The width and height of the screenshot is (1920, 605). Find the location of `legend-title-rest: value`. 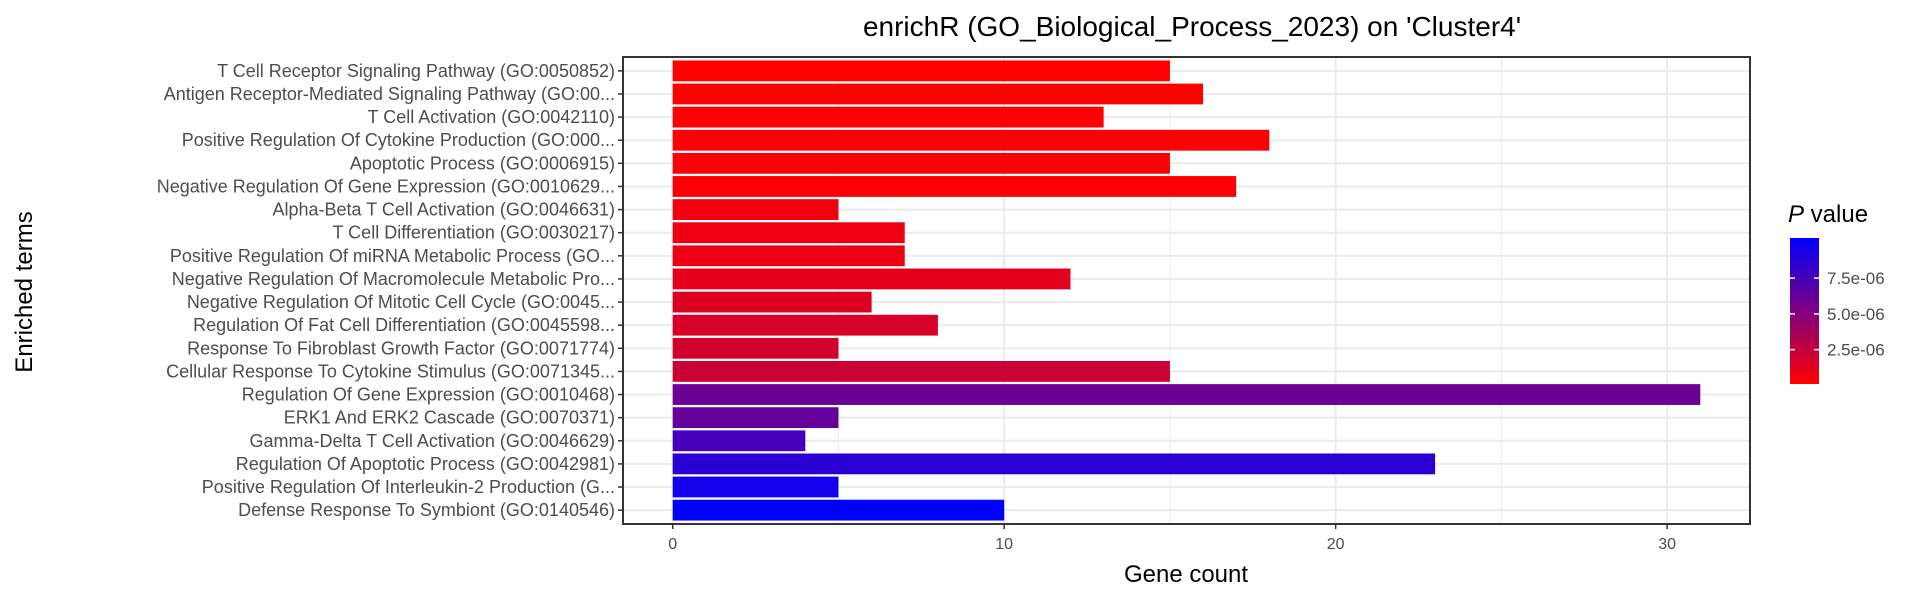

legend-title-rest: value is located at coordinates (1836, 214).